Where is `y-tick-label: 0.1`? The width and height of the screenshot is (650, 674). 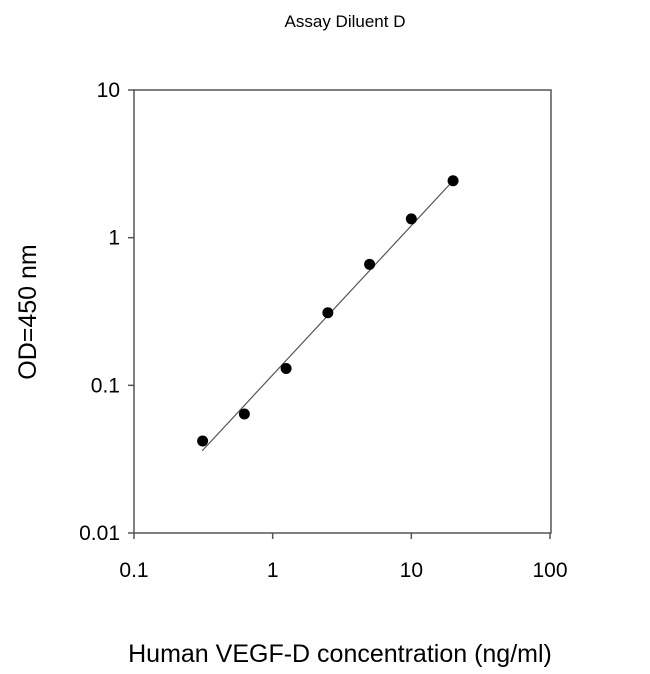
y-tick-label: 0.1 is located at coordinates (105, 385).